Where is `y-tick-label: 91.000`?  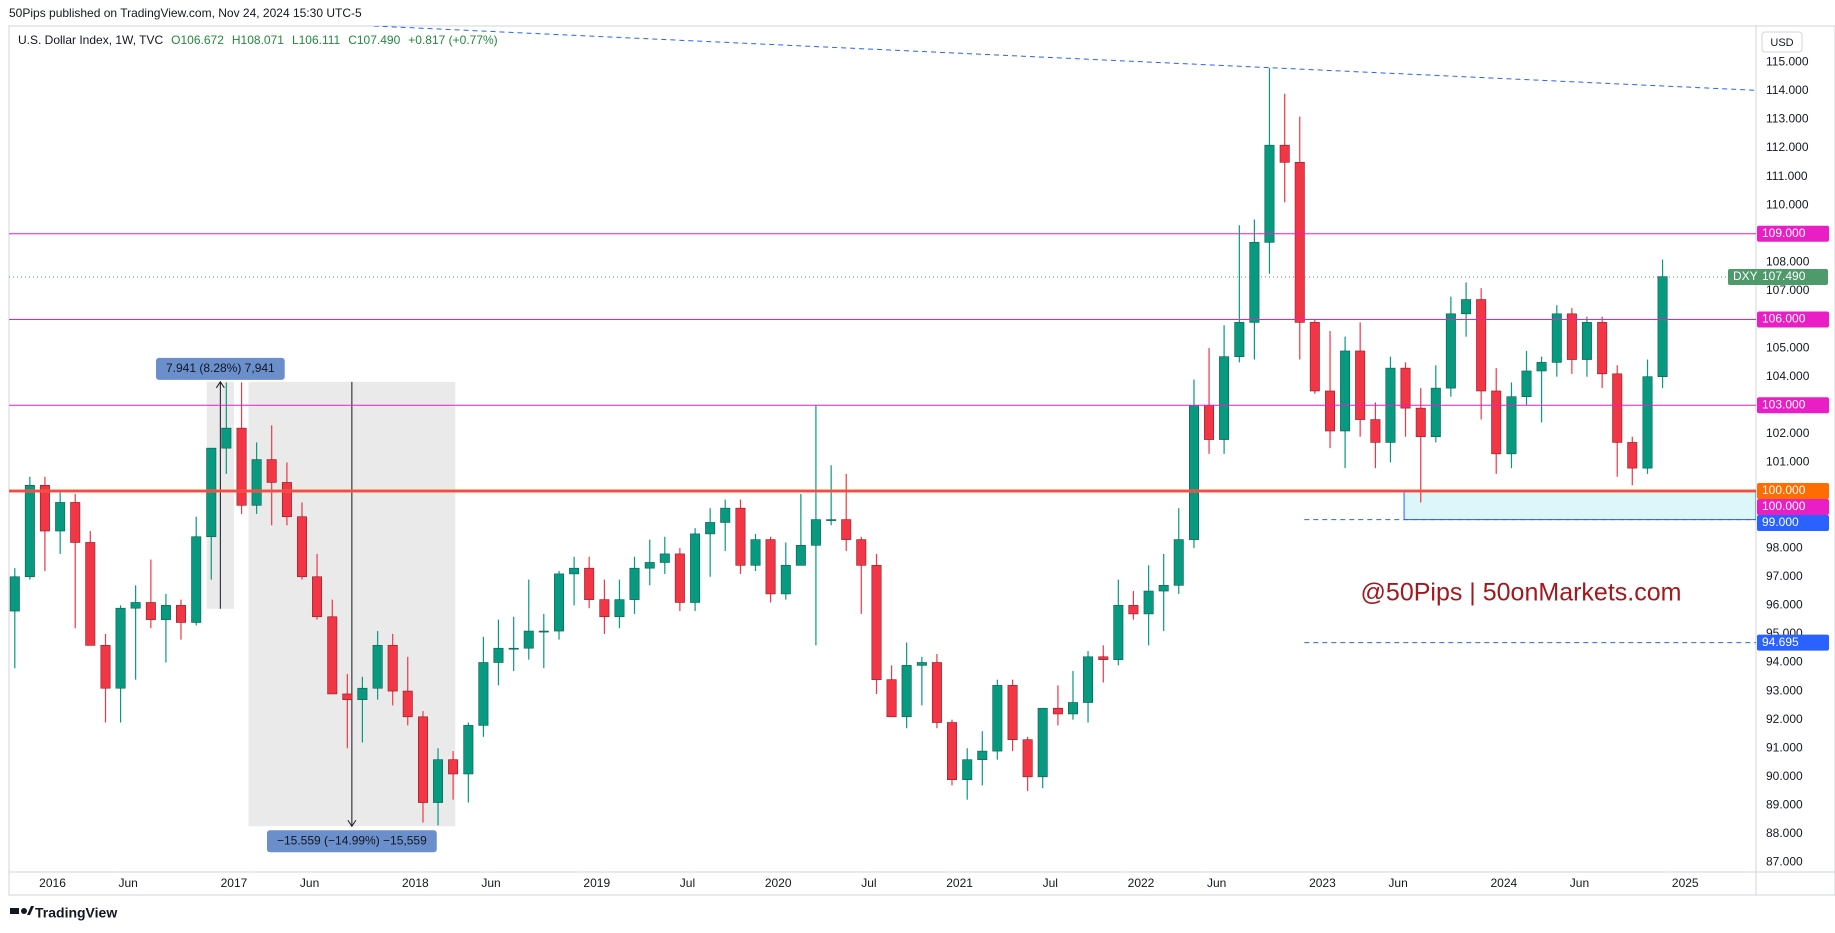 y-tick-label: 91.000 is located at coordinates (1784, 747).